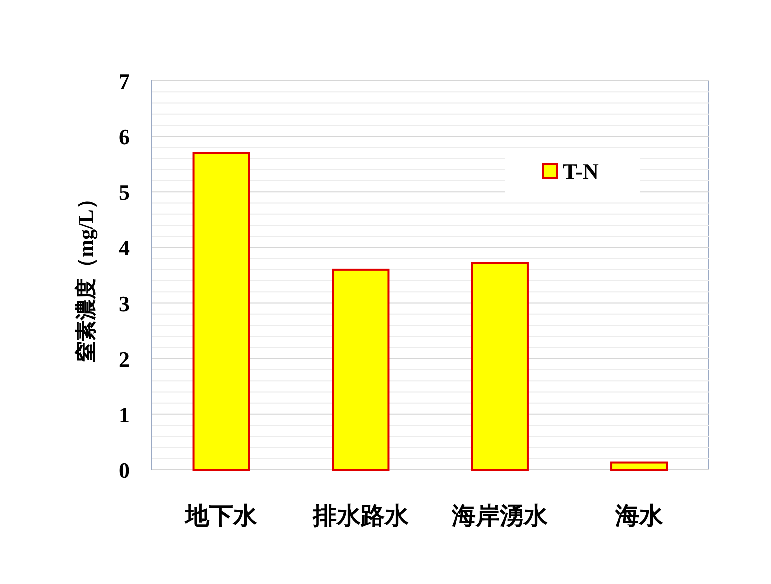  Describe the element at coordinates (124, 137) in the screenshot. I see `y-tick-label: 6` at that location.